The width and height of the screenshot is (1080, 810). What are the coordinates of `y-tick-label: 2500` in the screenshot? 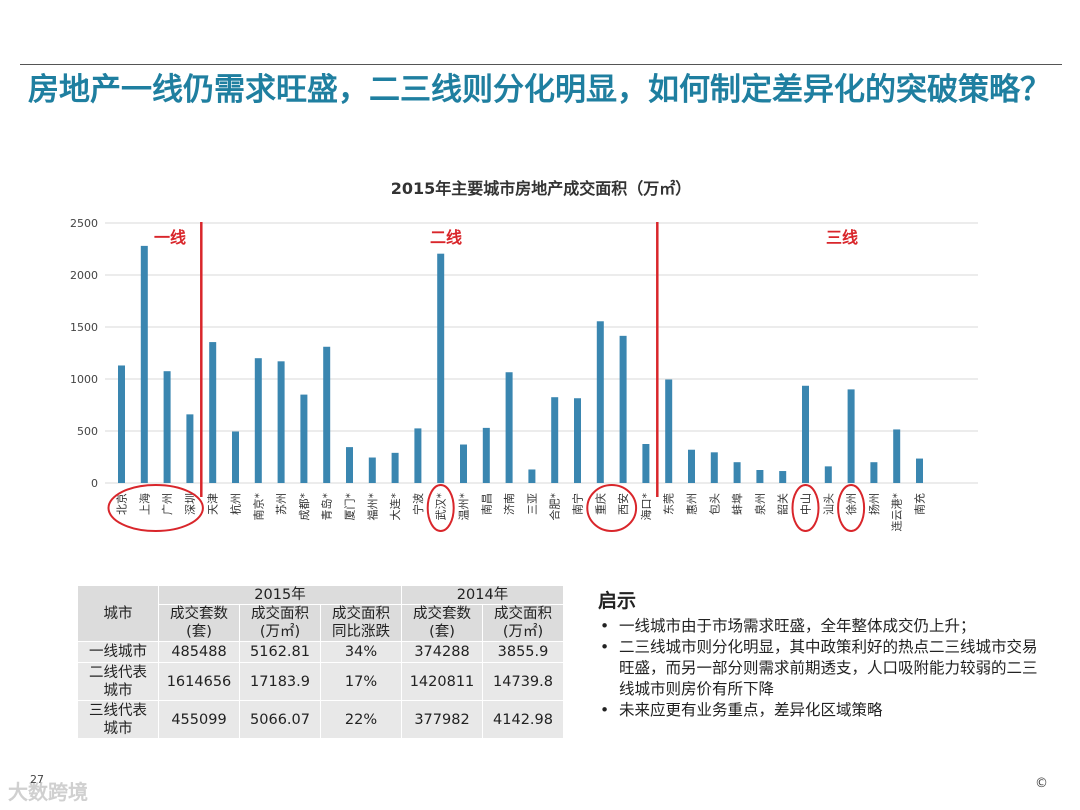 It's located at (84, 223).